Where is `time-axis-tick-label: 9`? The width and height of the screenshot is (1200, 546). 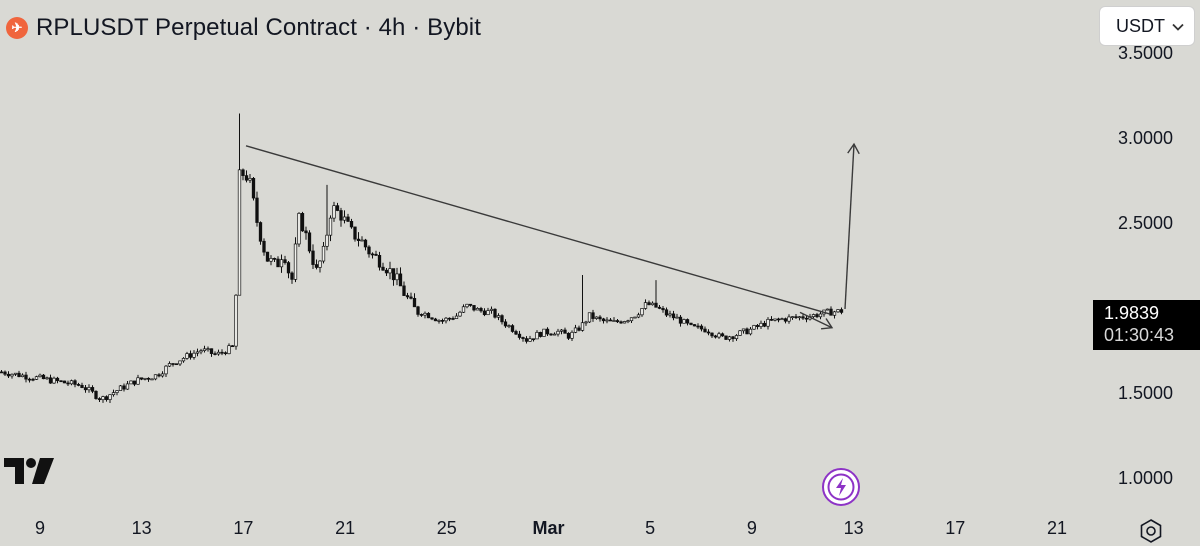
time-axis-tick-label: 9 is located at coordinates (40, 528).